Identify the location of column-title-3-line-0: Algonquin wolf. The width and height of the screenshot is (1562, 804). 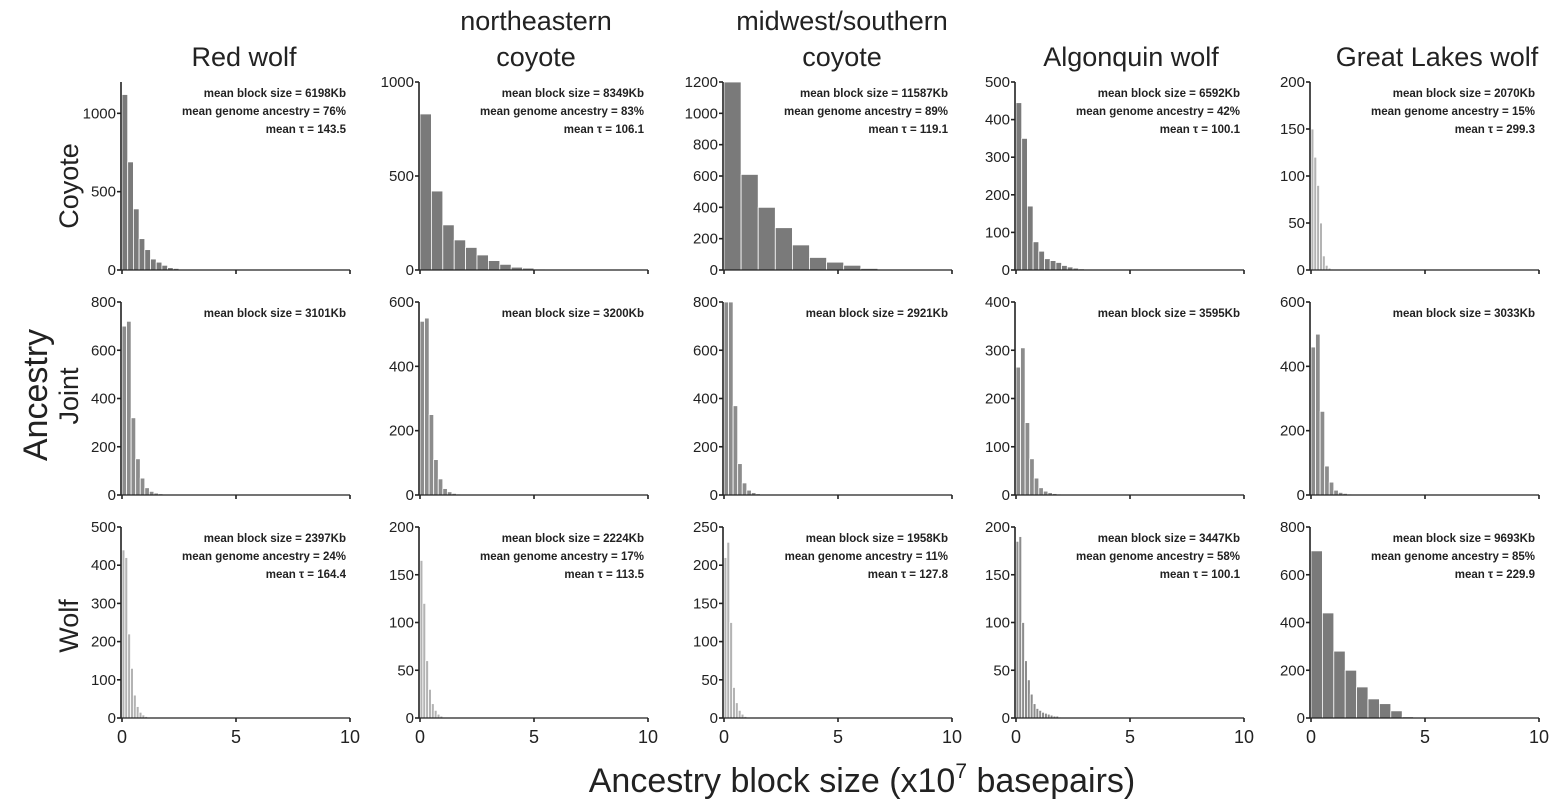
(1131, 57).